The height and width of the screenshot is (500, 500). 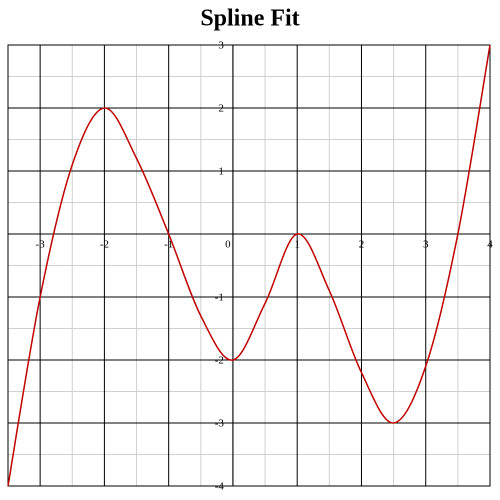 I want to click on x-tick-label: 0, so click(x=228, y=245).